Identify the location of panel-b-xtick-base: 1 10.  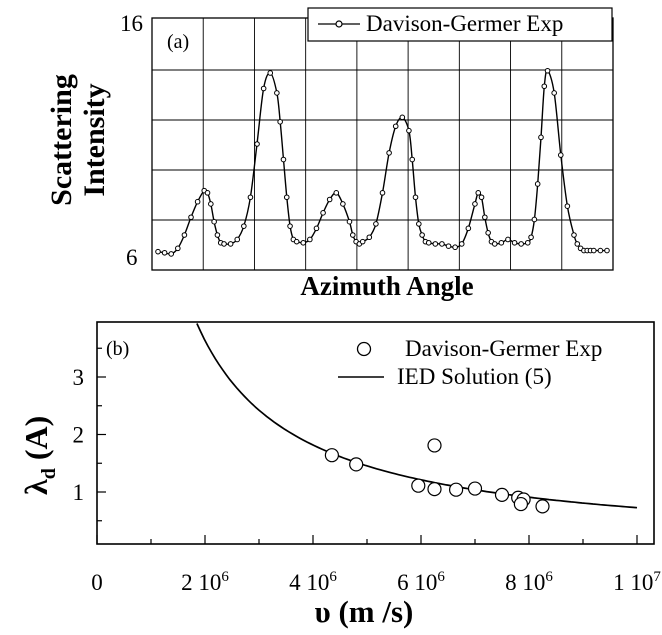
(633, 582).